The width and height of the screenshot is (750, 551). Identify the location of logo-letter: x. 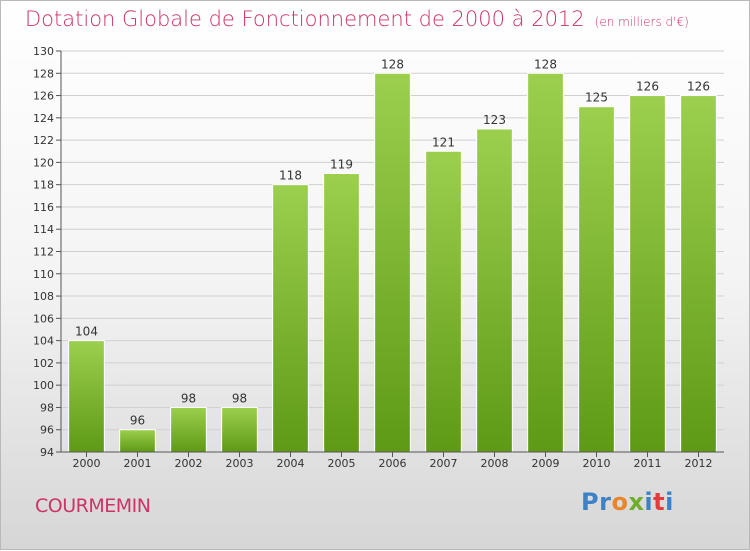
(636, 502).